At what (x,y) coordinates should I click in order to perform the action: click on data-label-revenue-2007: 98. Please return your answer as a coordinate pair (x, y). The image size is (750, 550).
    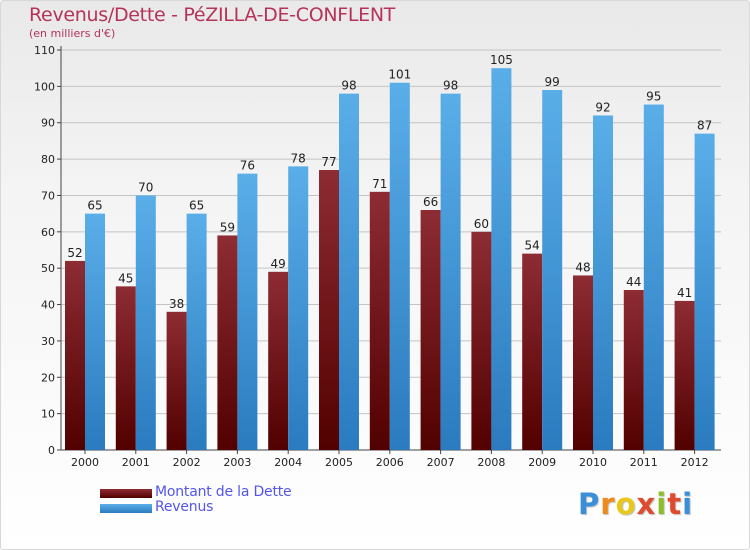
    Looking at the image, I should click on (450, 86).